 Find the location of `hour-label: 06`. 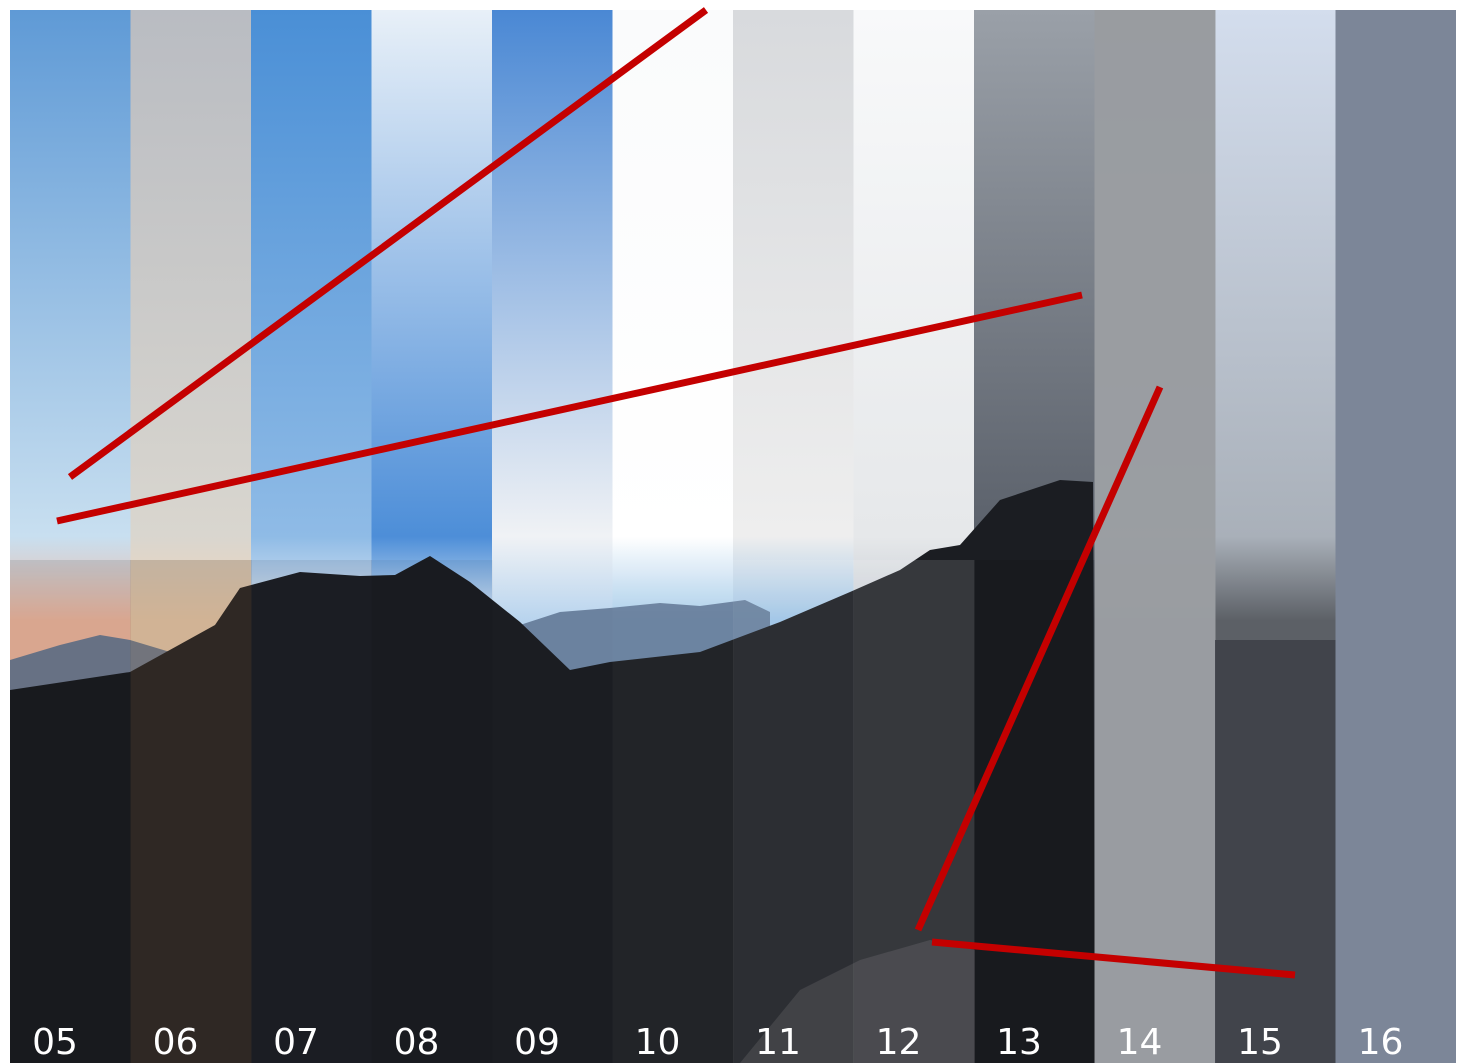

hour-label: 06 is located at coordinates (176, 1042).